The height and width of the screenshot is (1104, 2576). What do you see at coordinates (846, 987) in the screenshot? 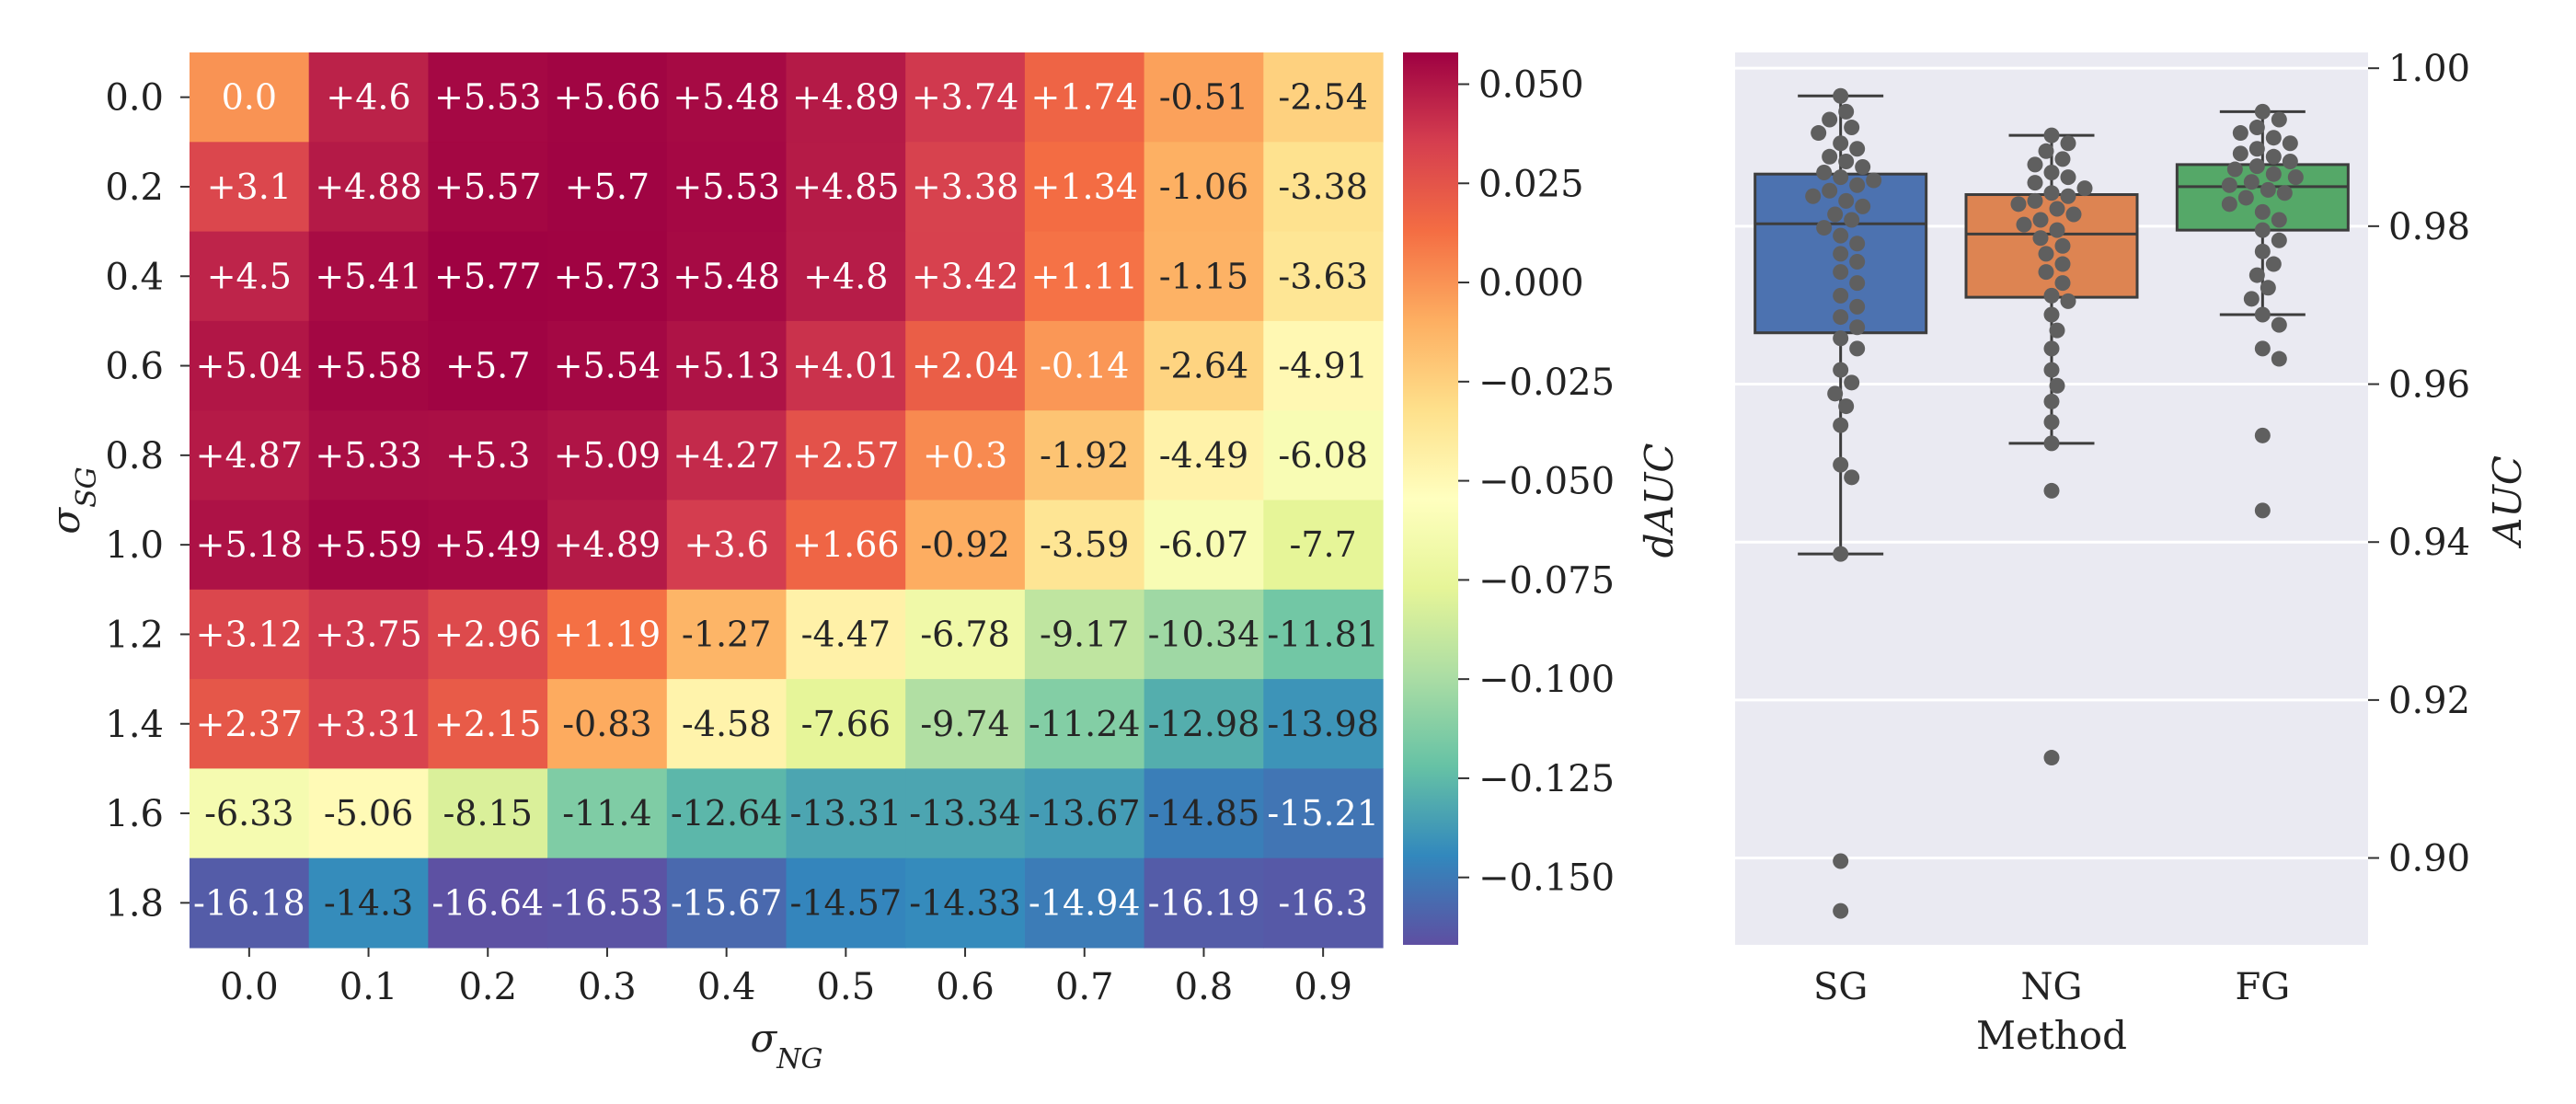
I see `heatmap-x-tick-label: 0.5` at bounding box center [846, 987].